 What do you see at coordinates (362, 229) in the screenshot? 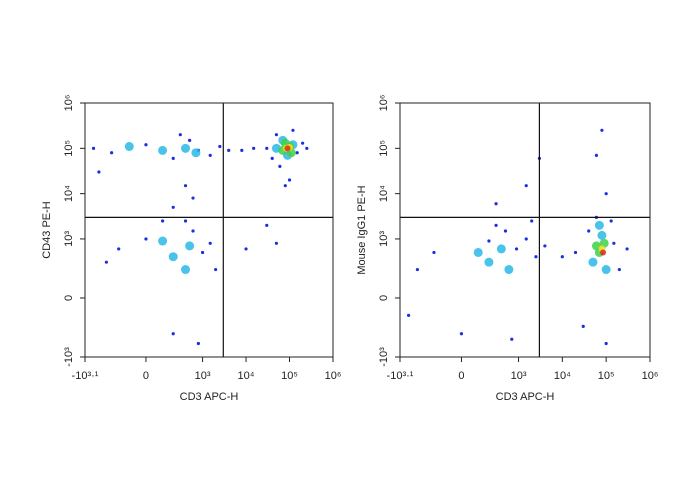
I see `y-axis-label: Mouse IgG1 PE-H` at bounding box center [362, 229].